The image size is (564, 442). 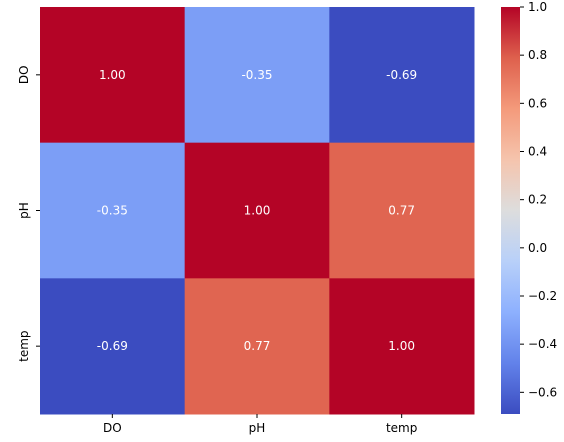 I want to click on colorbar-tick-label: 0.6, so click(x=537, y=103).